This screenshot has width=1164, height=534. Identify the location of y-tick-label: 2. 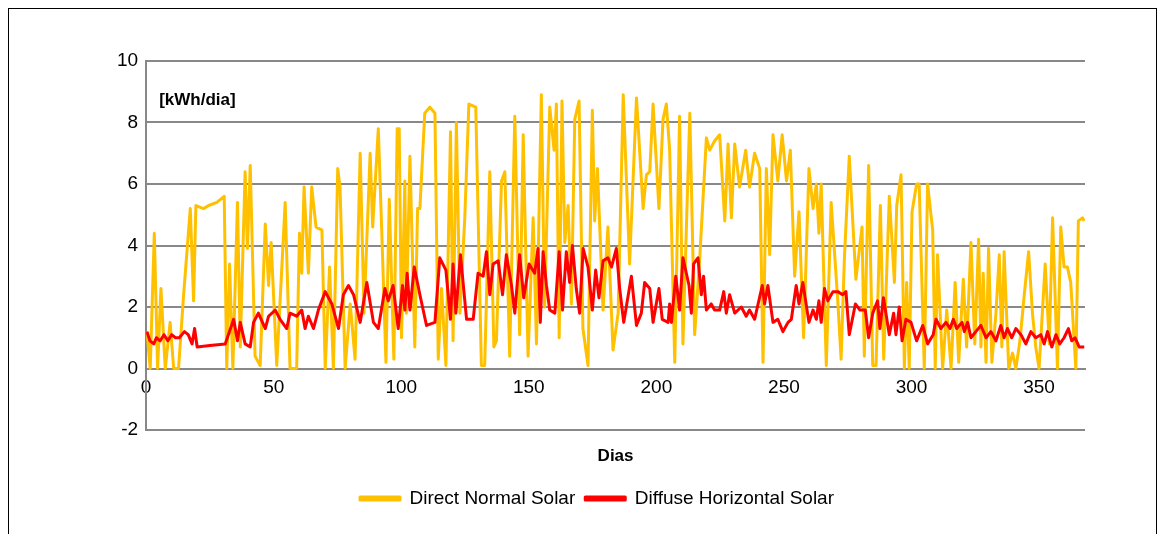
(133, 306).